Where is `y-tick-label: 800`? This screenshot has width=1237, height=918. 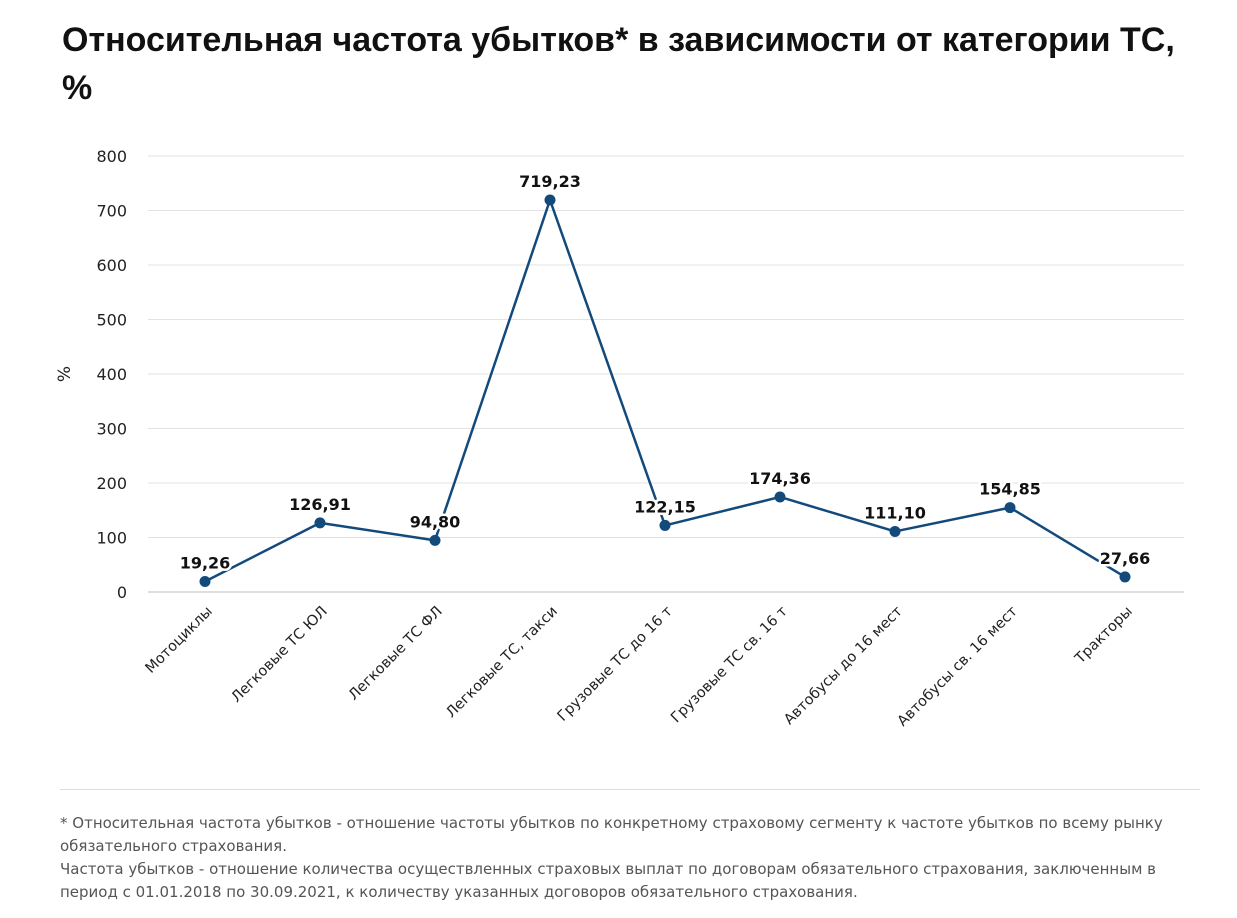 y-tick-label: 800 is located at coordinates (111, 156).